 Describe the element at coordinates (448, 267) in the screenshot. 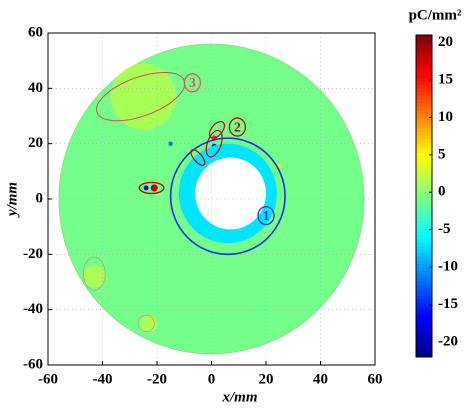

I see `colorbar-tick-label: -10` at that location.